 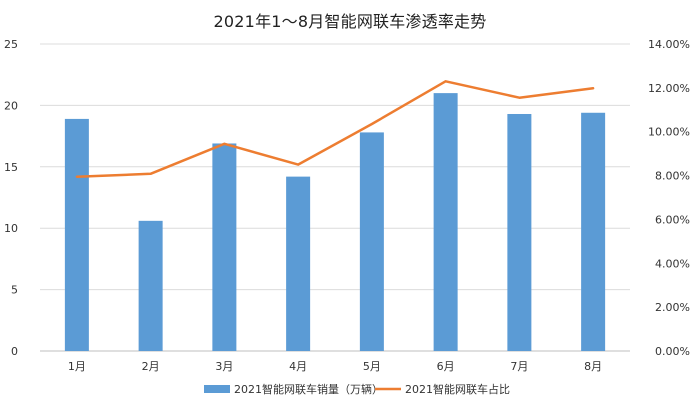 I want to click on y-left-tick-label: 5, so click(x=14, y=290).